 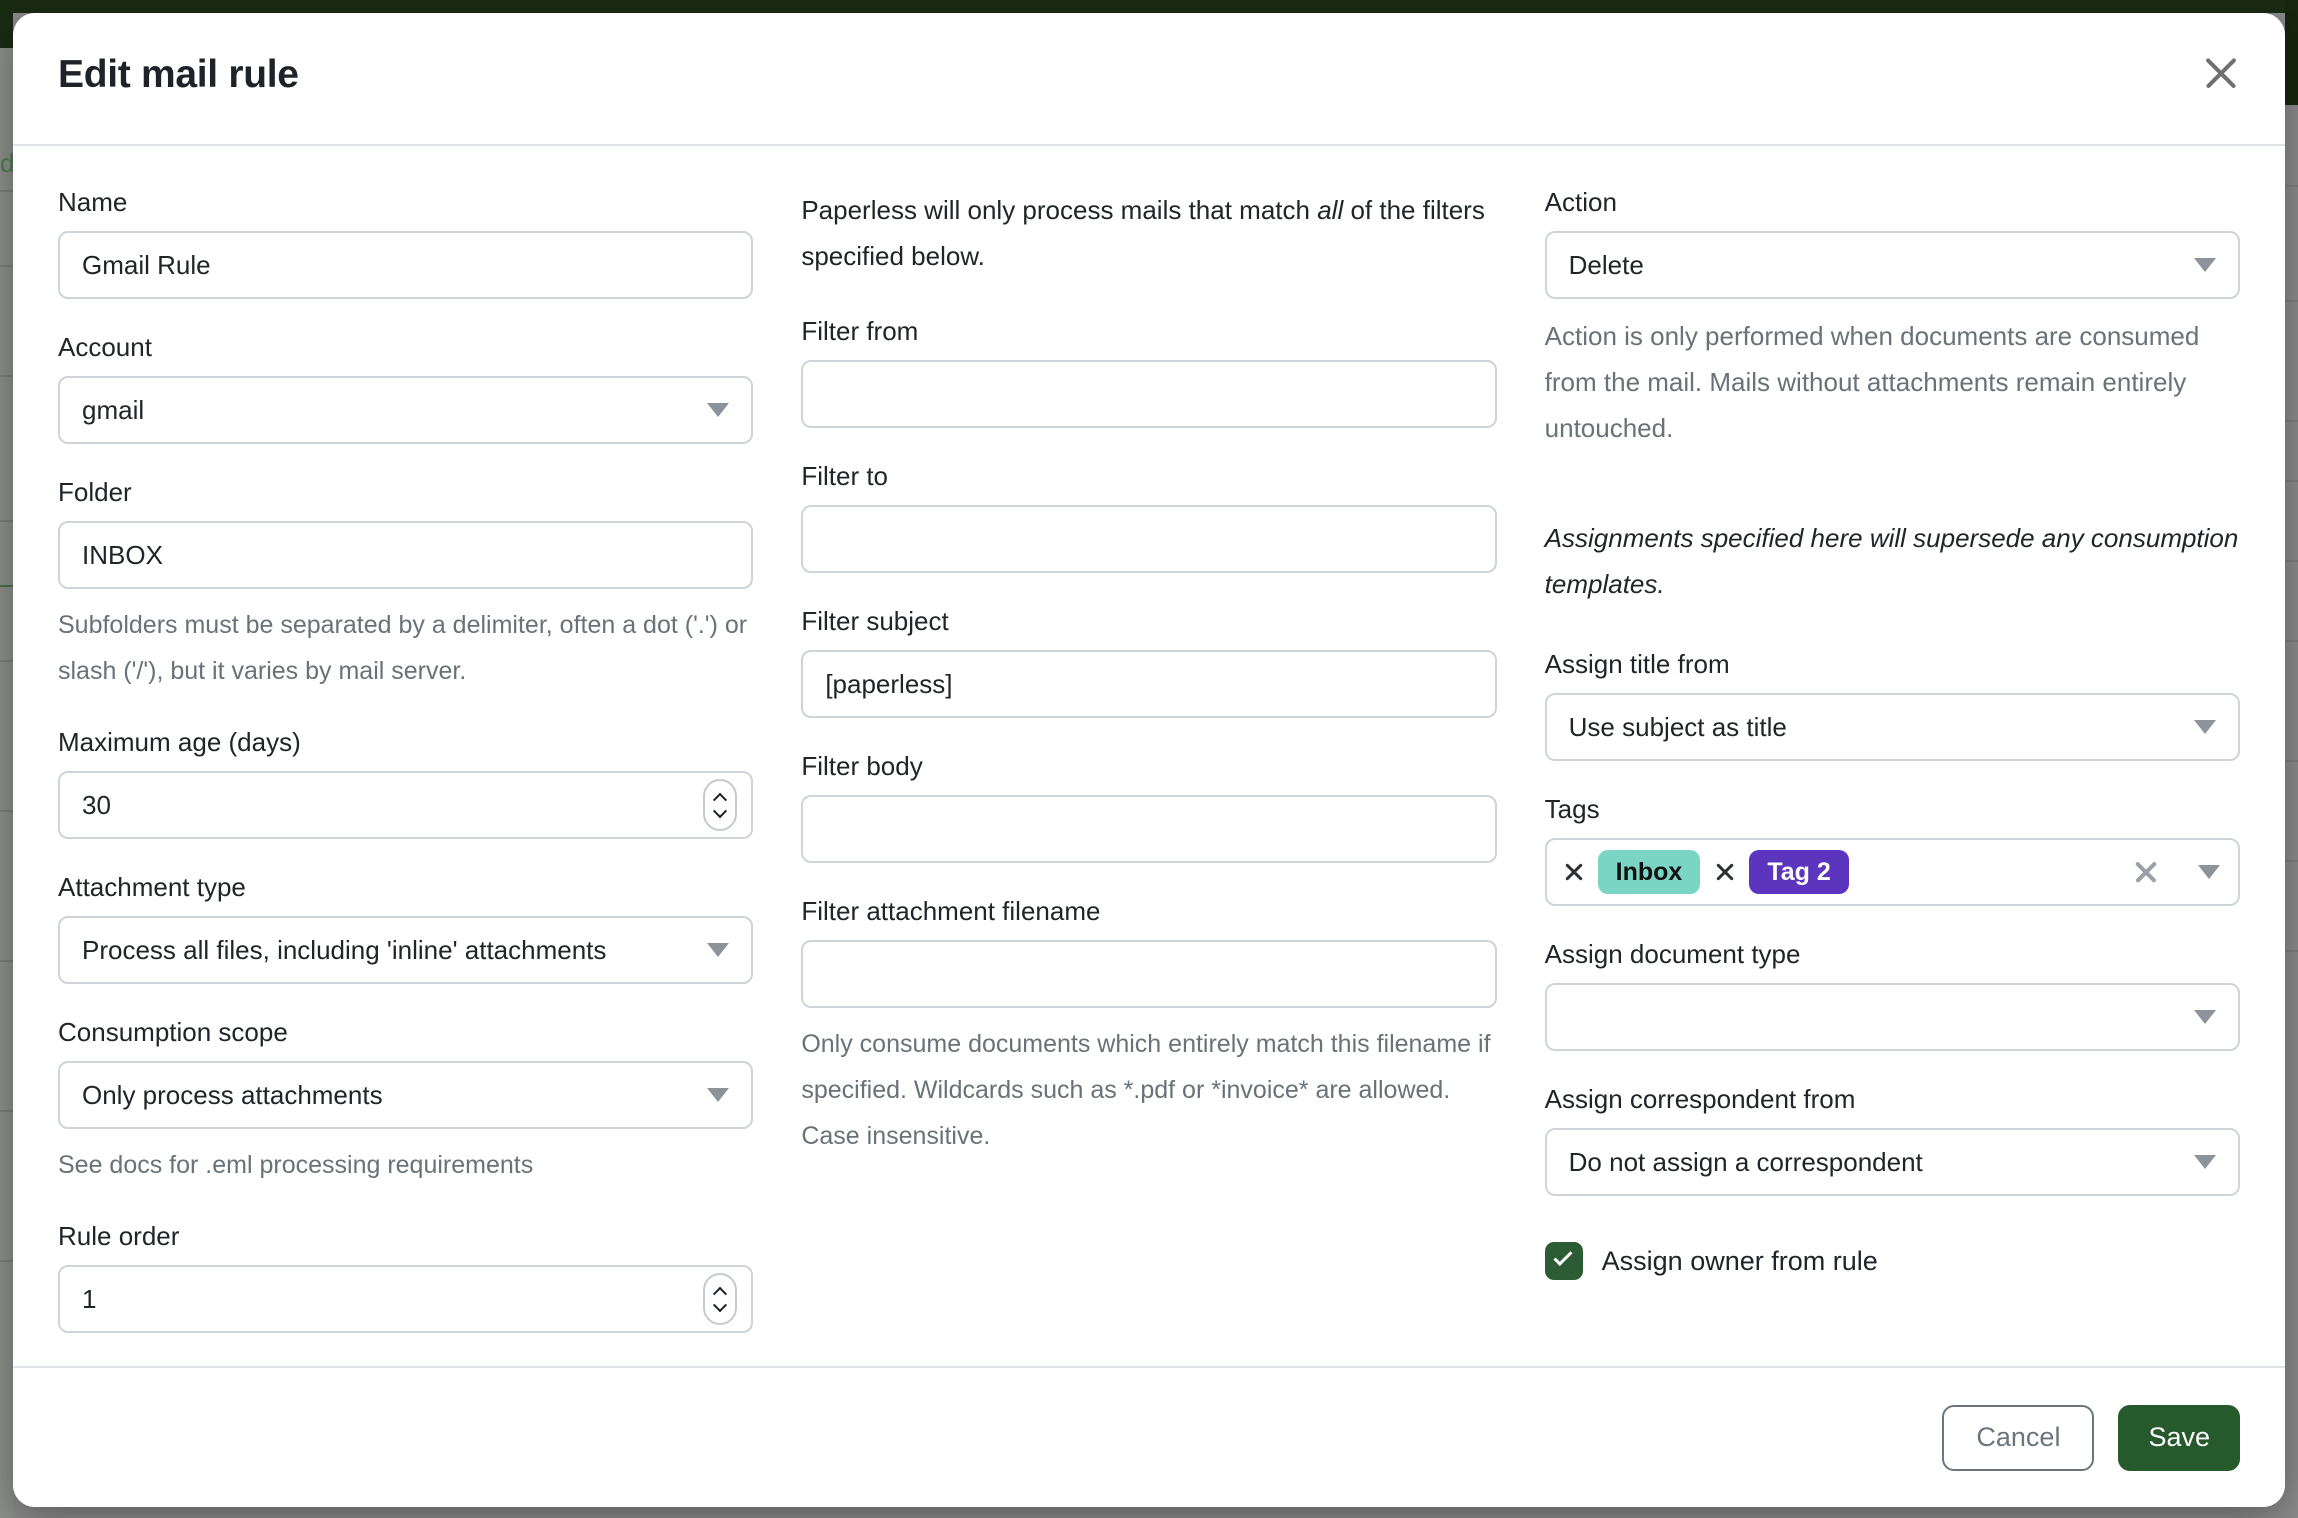 I want to click on background-right-header, so click(x=2291, y=52).